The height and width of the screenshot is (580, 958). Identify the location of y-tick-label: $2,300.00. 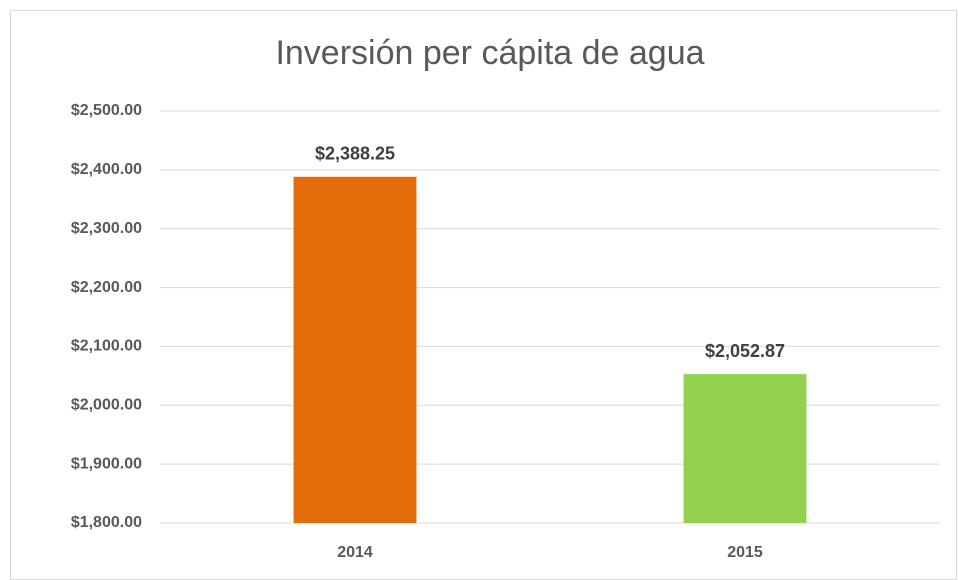
(106, 228).